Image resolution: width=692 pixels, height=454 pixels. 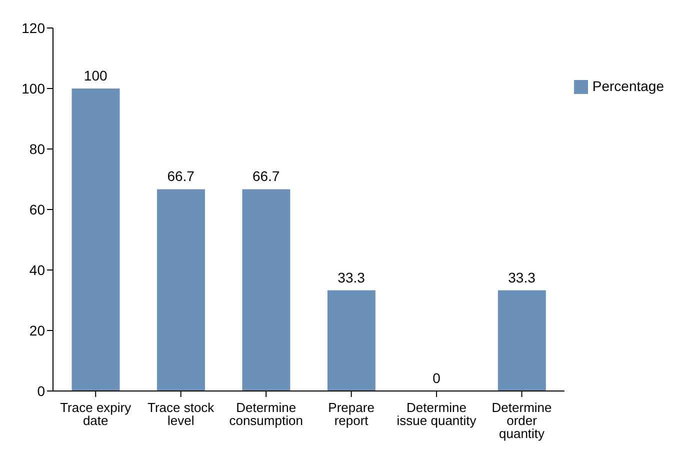 What do you see at coordinates (34, 28) in the screenshot?
I see `y-tick-label: 120` at bounding box center [34, 28].